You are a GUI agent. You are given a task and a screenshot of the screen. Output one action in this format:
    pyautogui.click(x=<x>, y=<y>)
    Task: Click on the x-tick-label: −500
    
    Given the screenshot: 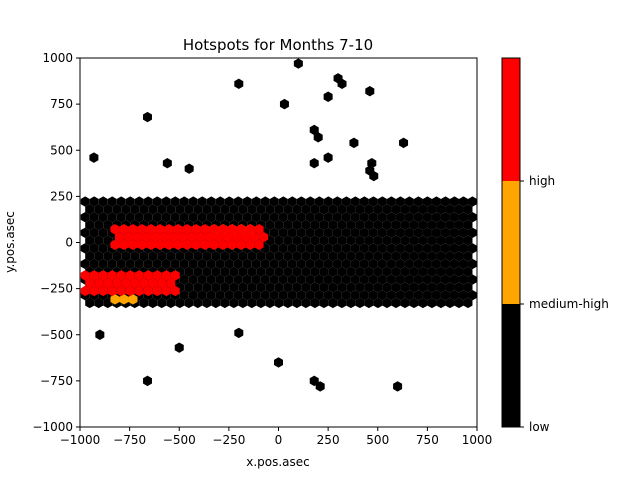 What is the action you would take?
    pyautogui.click(x=179, y=440)
    